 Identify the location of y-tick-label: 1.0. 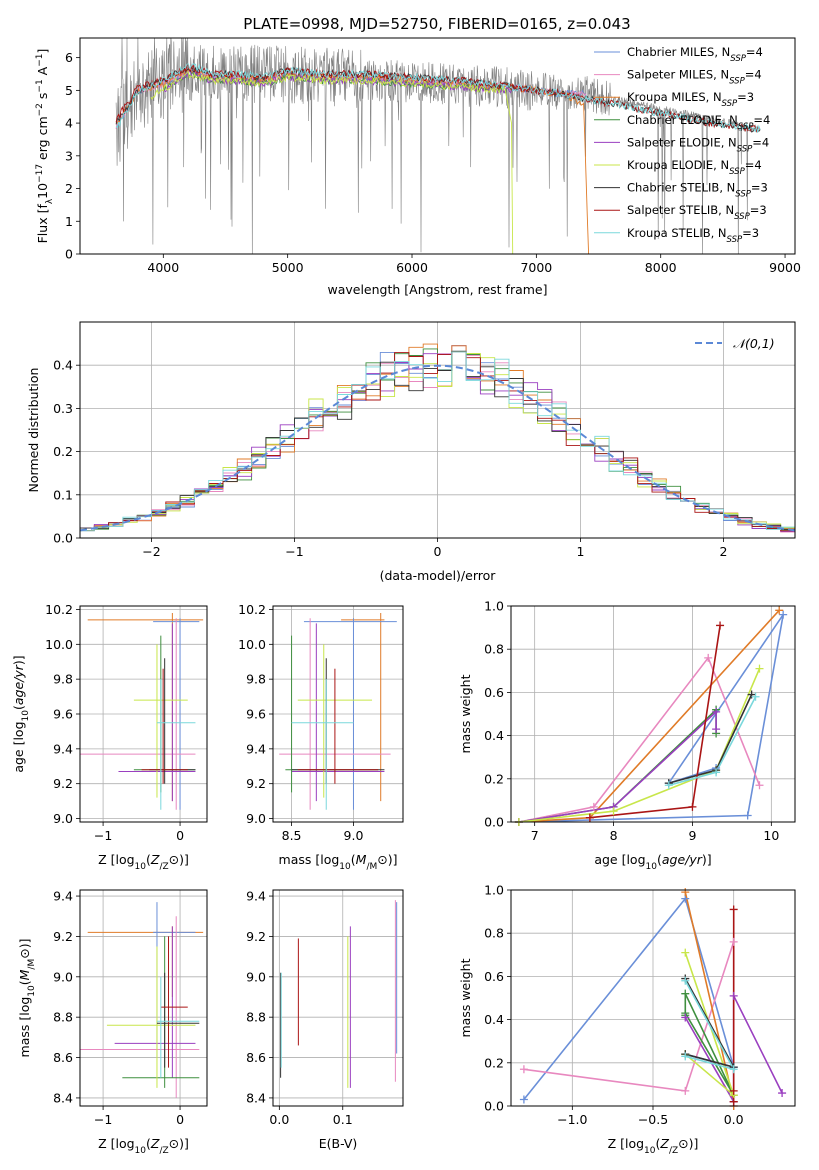
(494, 606).